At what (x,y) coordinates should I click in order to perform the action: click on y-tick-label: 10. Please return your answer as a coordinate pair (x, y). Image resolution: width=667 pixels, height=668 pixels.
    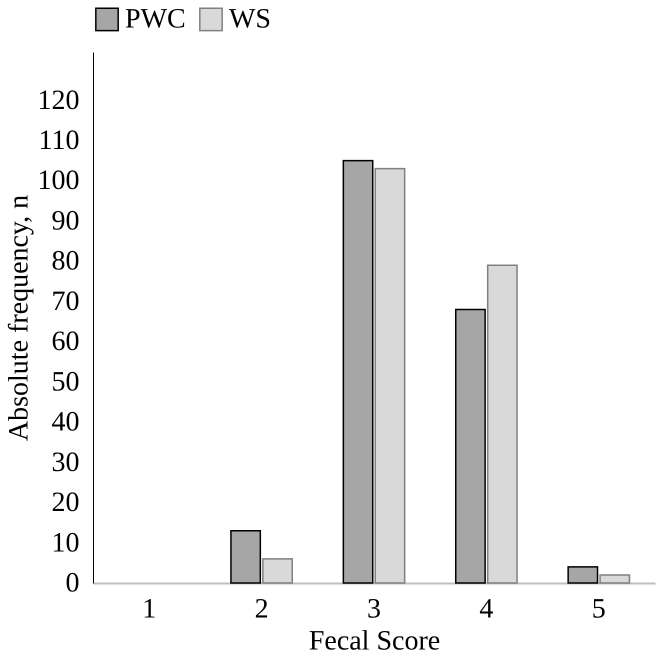
    Looking at the image, I should click on (66, 542).